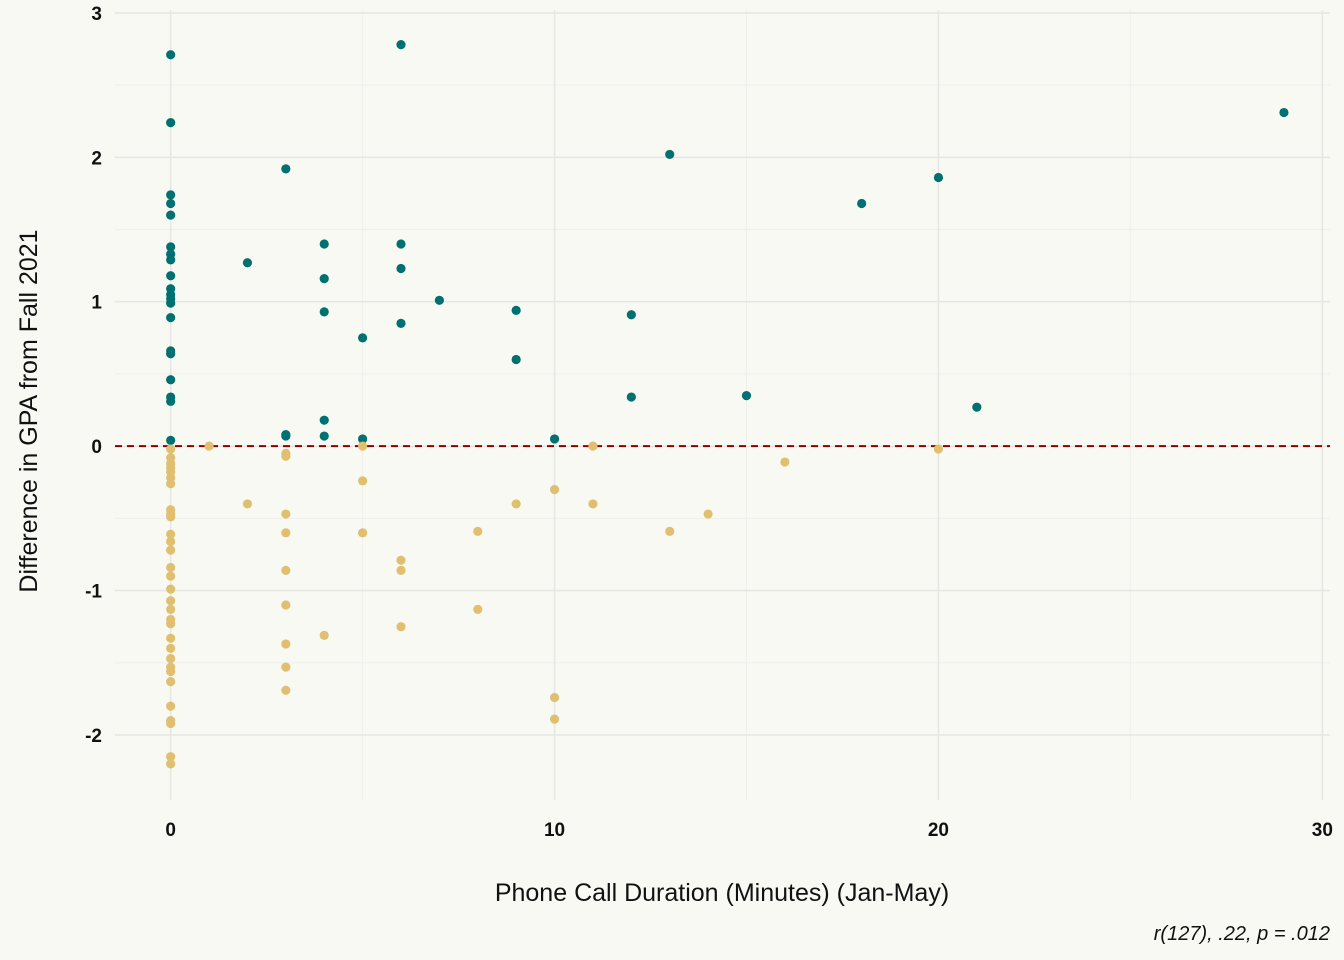 The image size is (1344, 960). I want to click on x-tick-label: 30, so click(1322, 830).